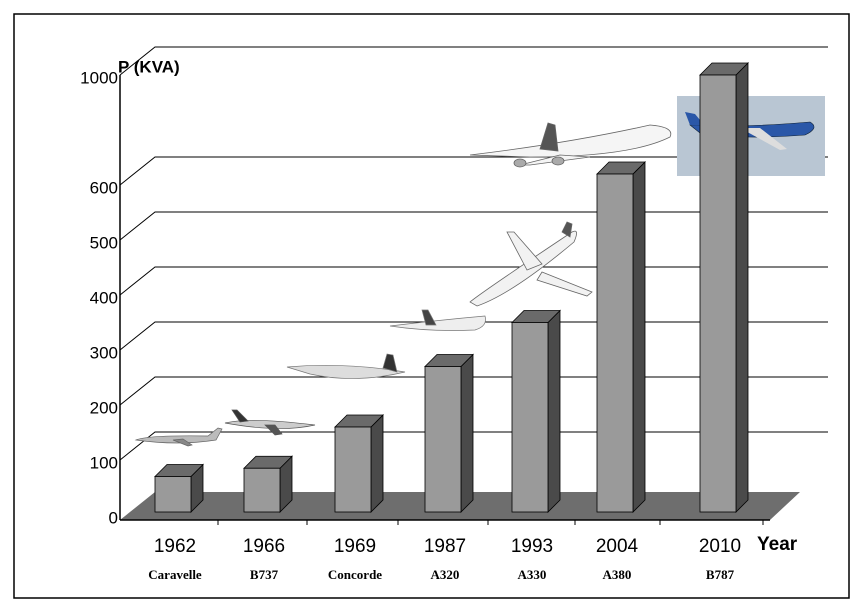 This screenshot has width=862, height=600. I want to click on aircraft-label: A330, so click(532, 574).